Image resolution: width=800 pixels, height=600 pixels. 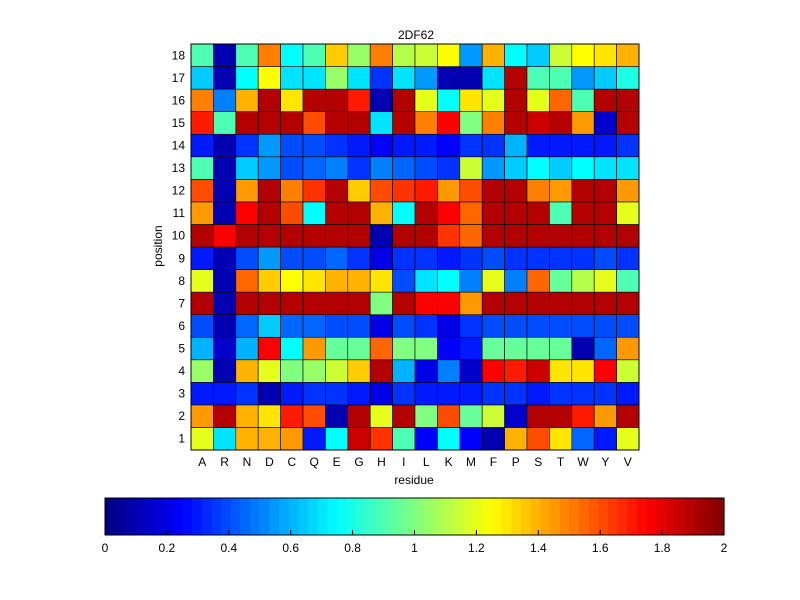 What do you see at coordinates (181, 326) in the screenshot?
I see `y-tick-label: 6` at bounding box center [181, 326].